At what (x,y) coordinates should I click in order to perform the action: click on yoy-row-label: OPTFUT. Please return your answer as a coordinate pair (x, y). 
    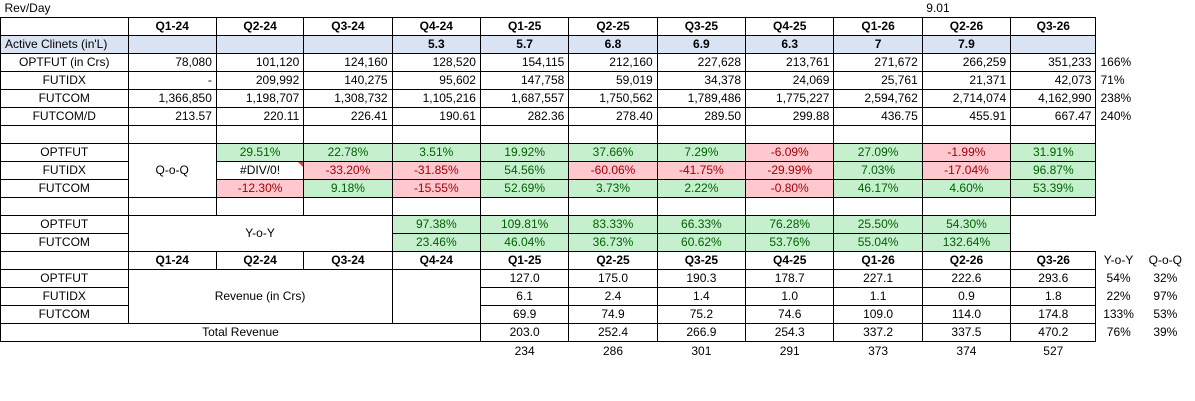
    Looking at the image, I should click on (64, 225).